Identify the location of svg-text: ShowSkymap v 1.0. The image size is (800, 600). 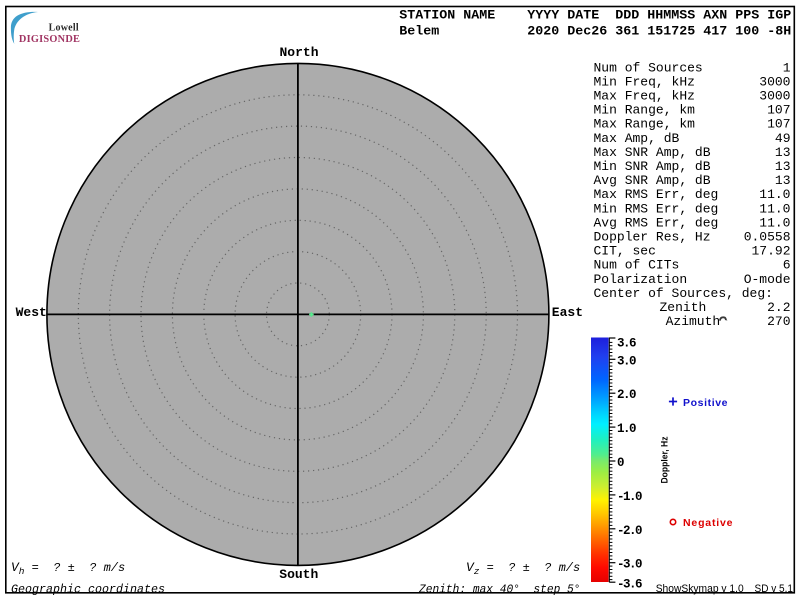
(700, 589).